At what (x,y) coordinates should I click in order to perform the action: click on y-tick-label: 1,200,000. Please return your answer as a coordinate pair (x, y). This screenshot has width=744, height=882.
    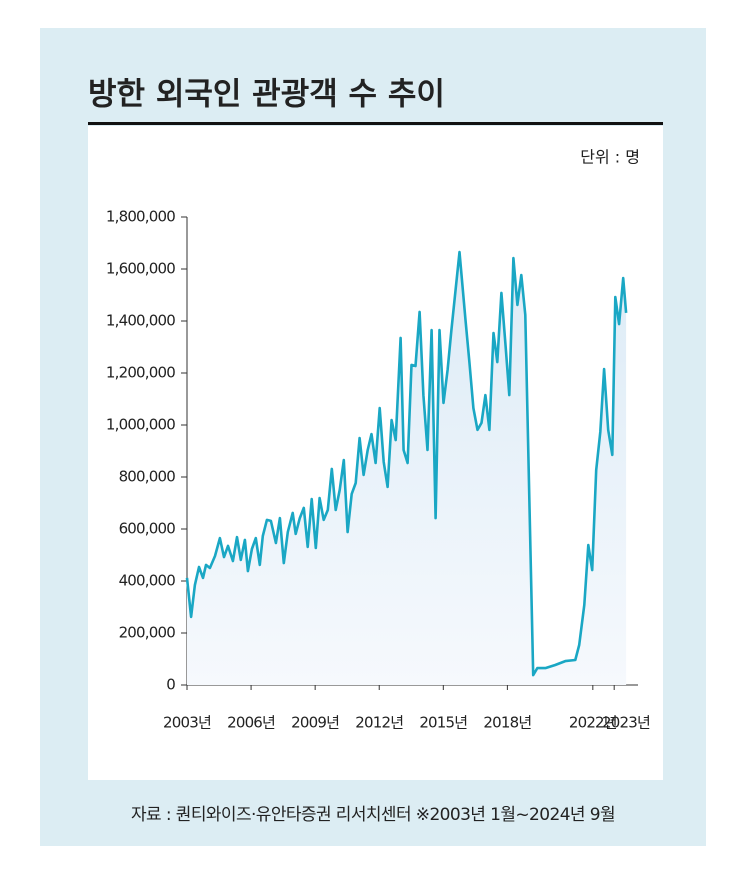
    Looking at the image, I should click on (140, 373).